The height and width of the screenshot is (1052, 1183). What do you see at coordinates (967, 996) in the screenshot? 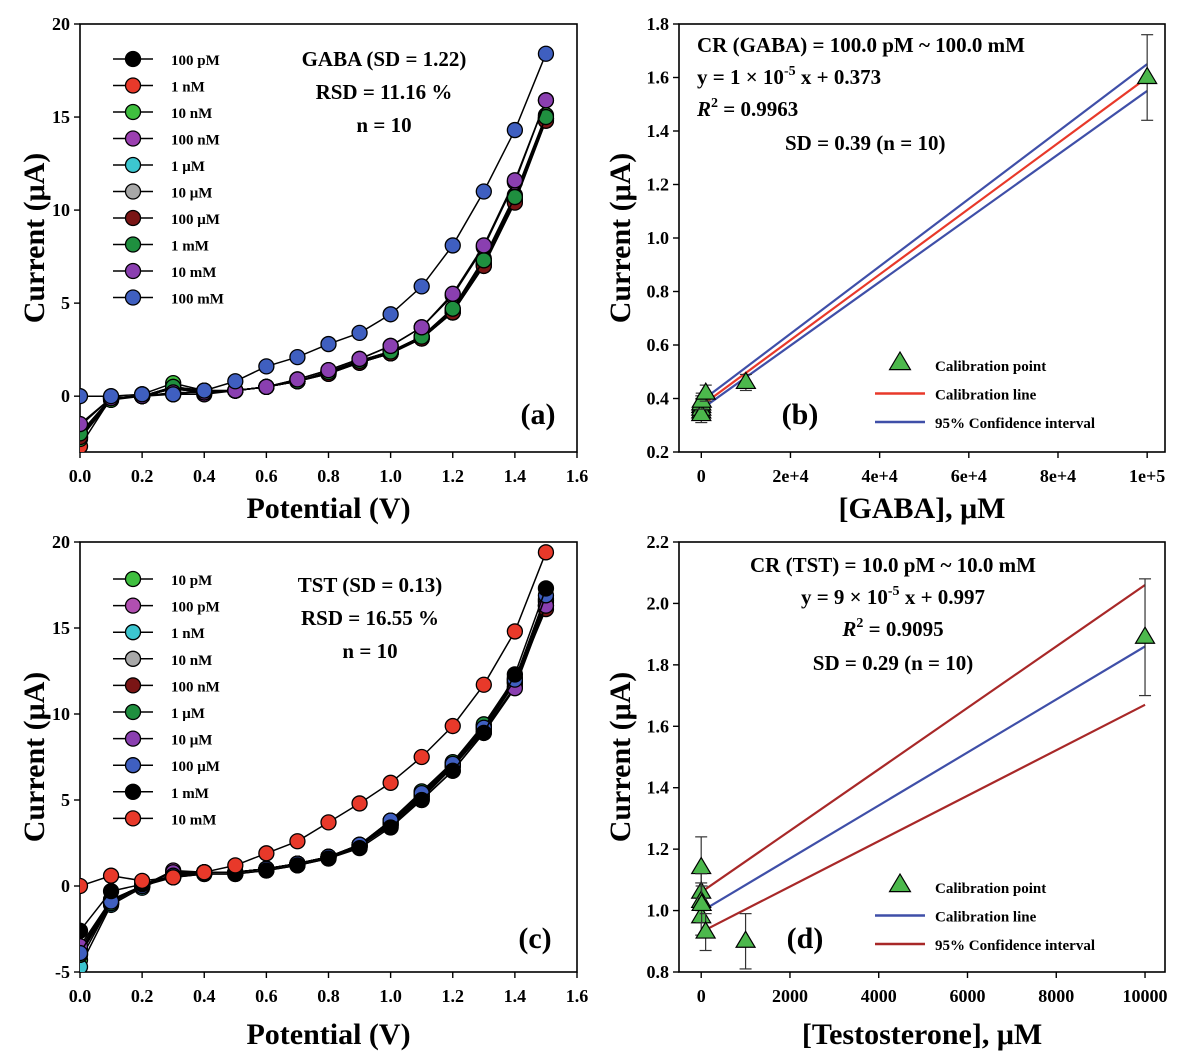
I see `x-tick-label: 6000` at bounding box center [967, 996].